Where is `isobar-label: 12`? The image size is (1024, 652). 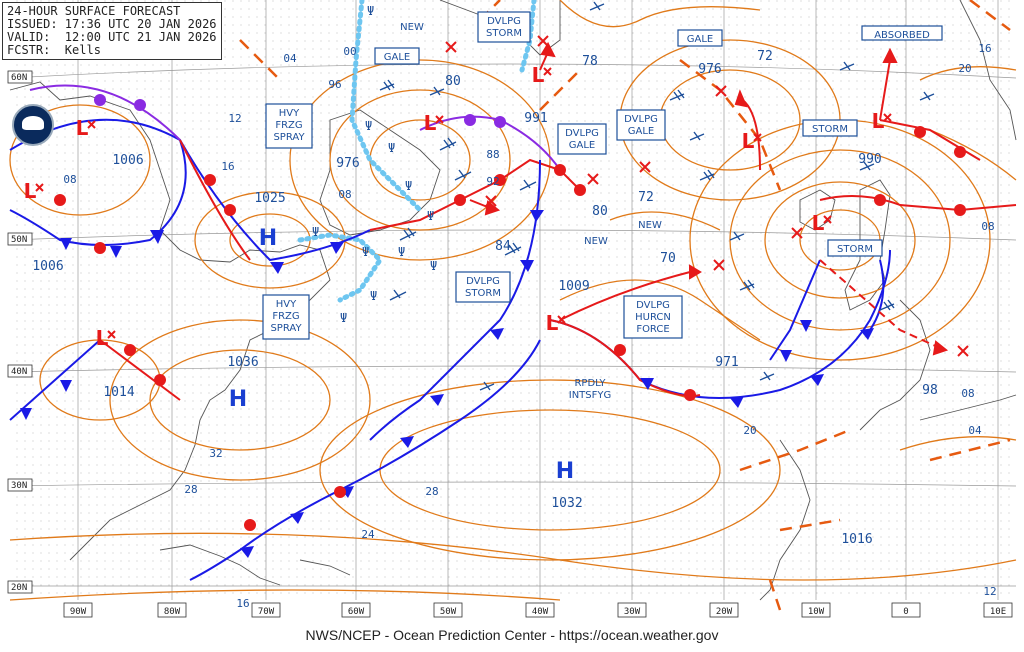 isobar-label: 12 is located at coordinates (989, 591).